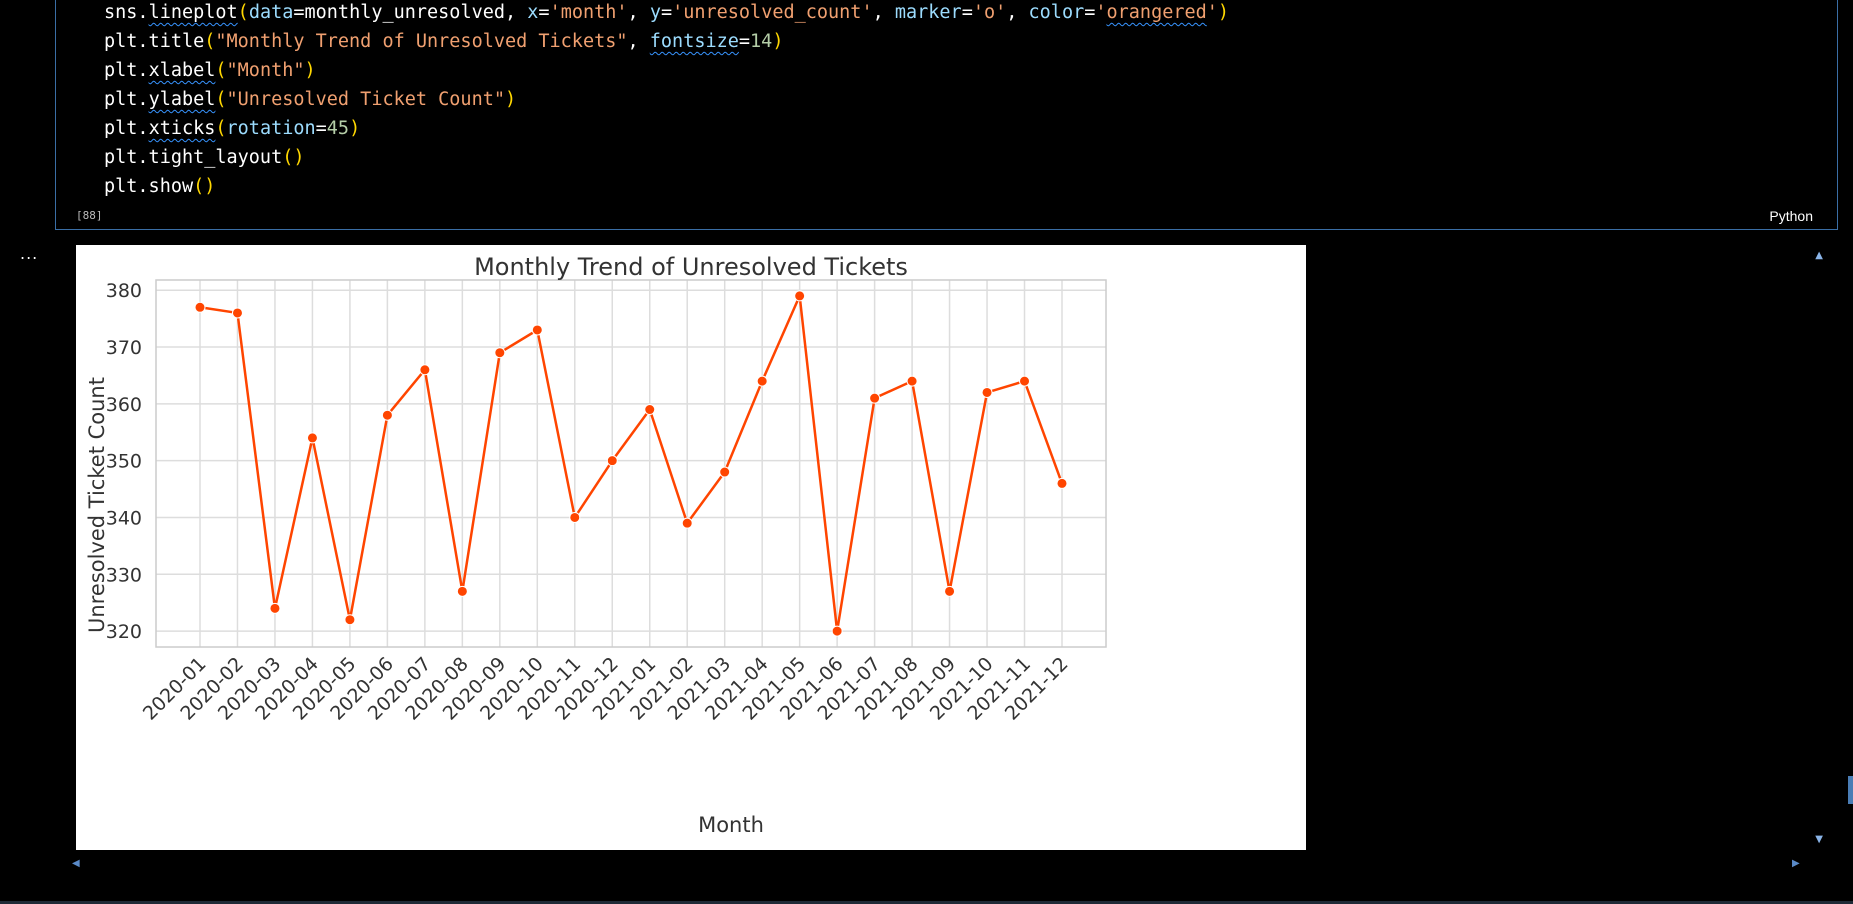 The height and width of the screenshot is (904, 1853). I want to click on scroll-left-arrow-icon: ◀, so click(76, 863).